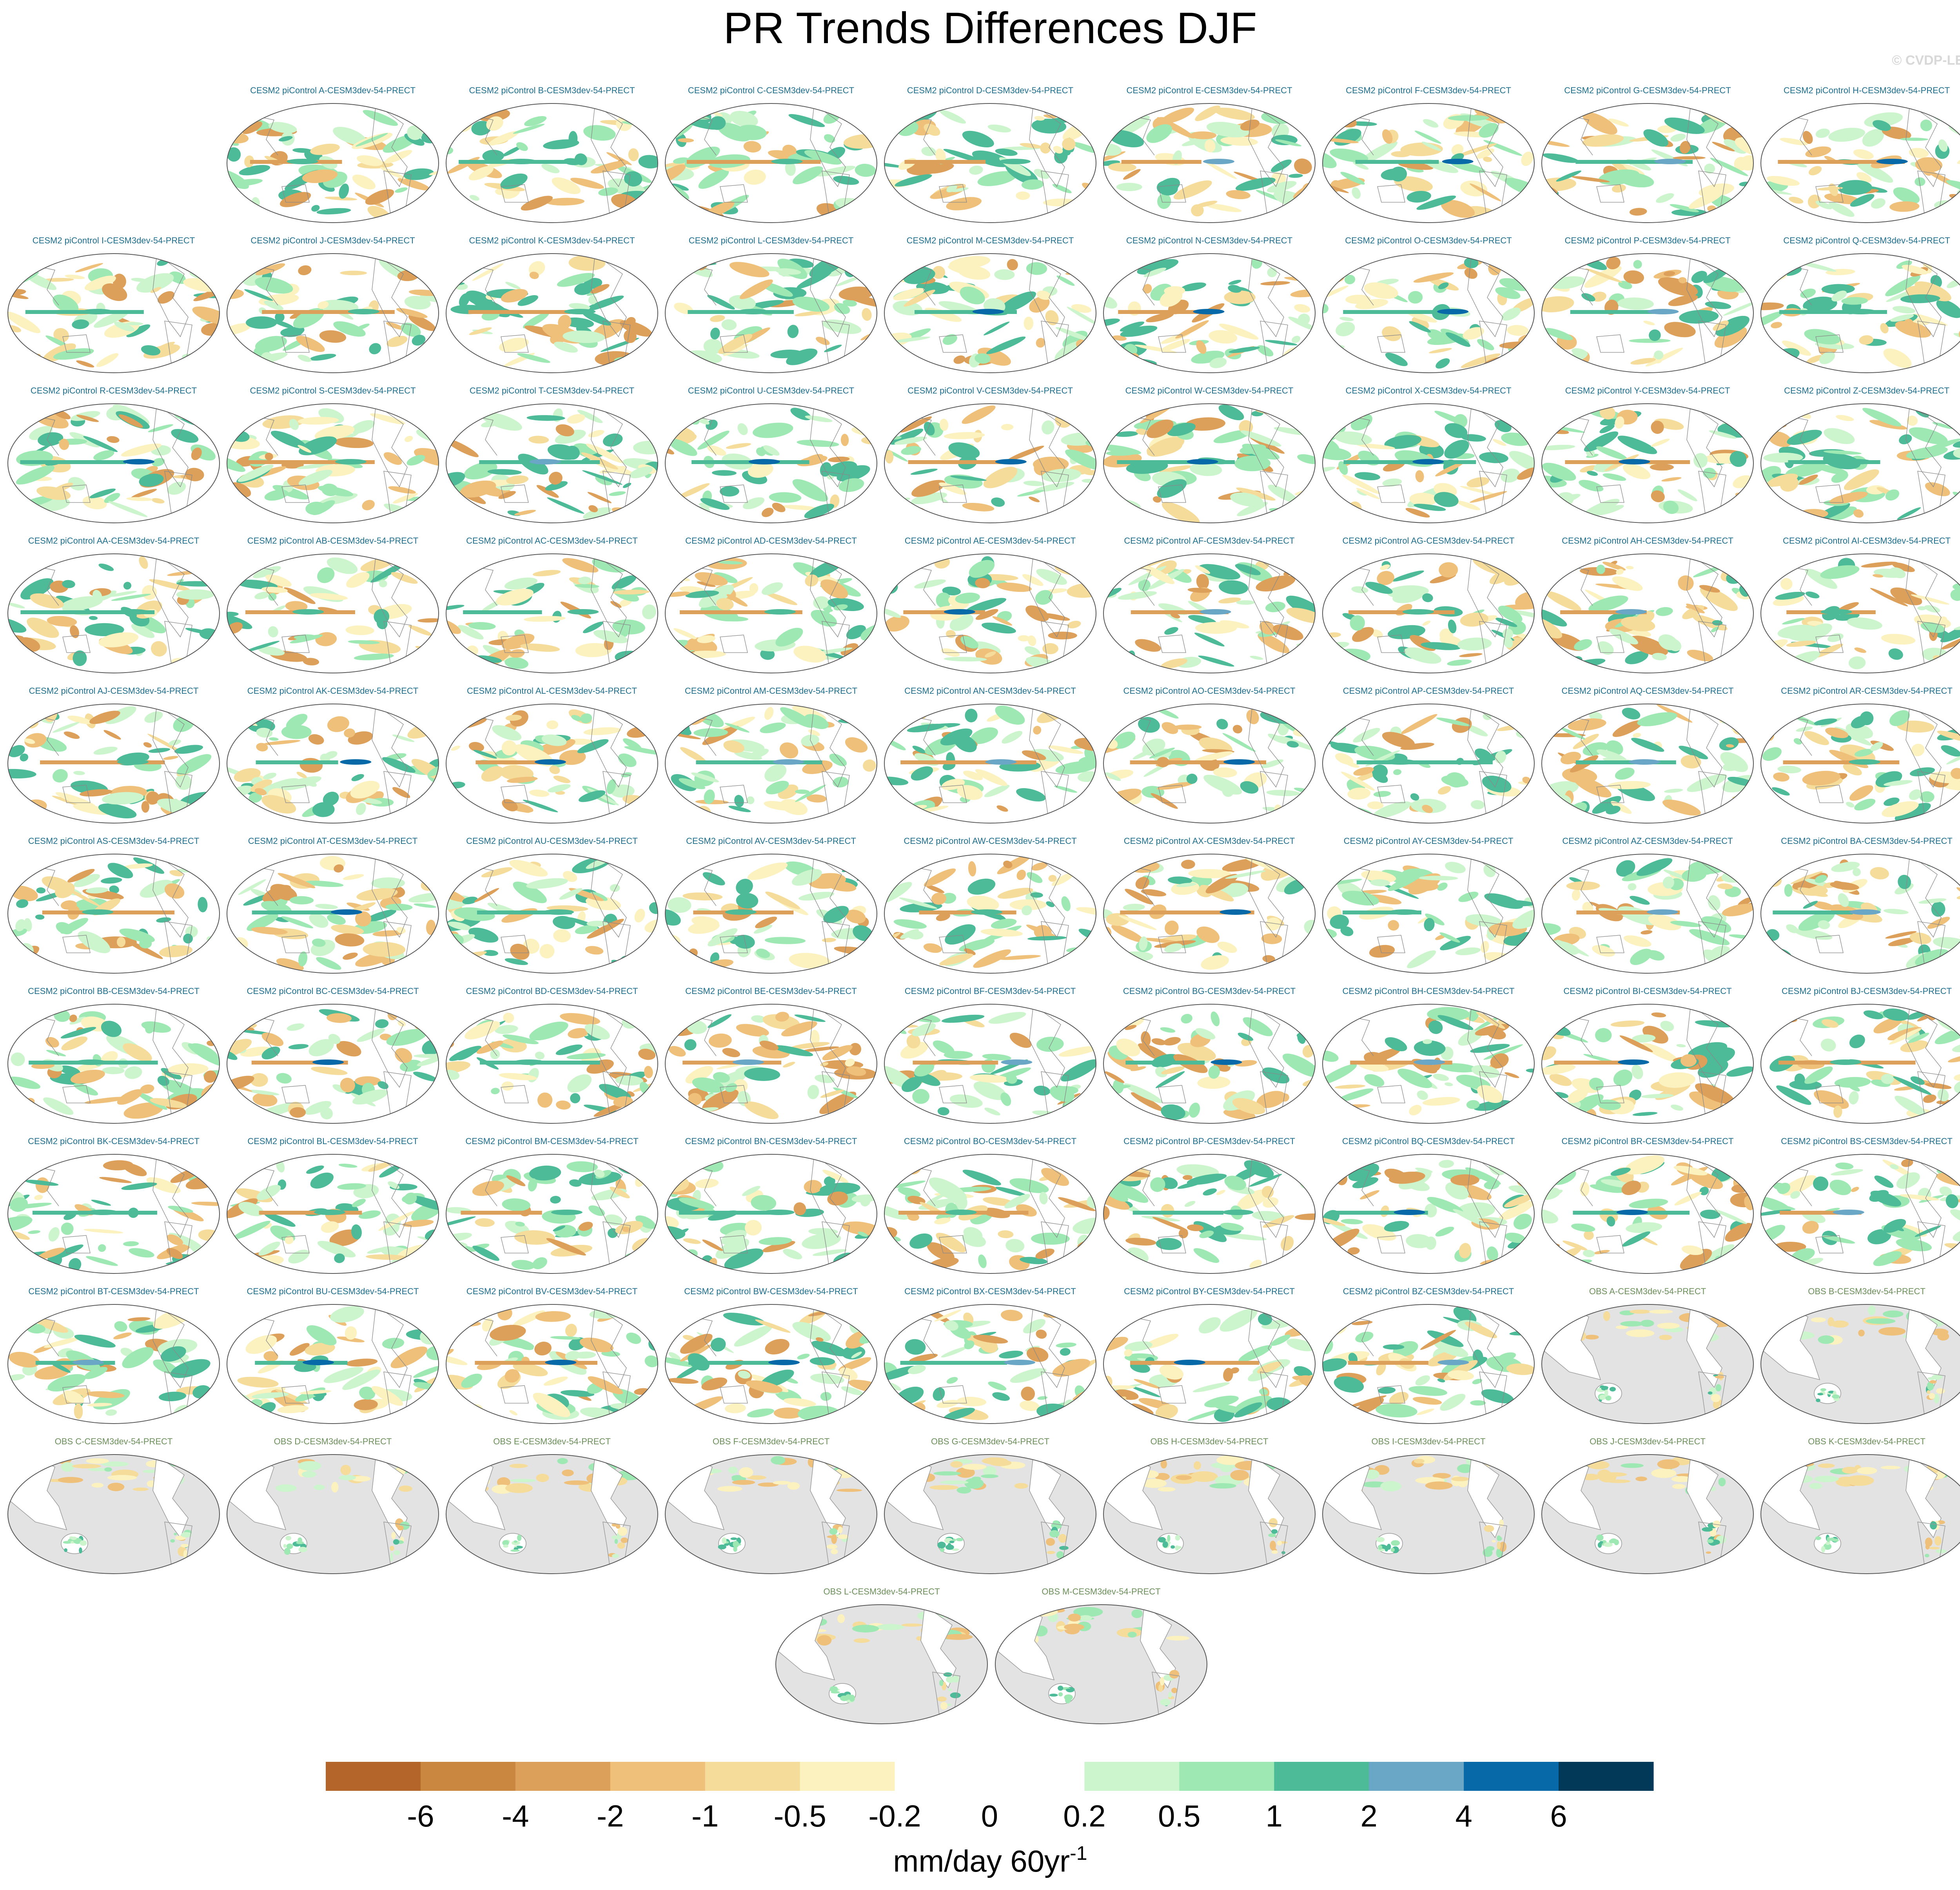  I want to click on panel-title: CESM2 piControl AJ-CESM3dev-54-PRECT, so click(114, 691).